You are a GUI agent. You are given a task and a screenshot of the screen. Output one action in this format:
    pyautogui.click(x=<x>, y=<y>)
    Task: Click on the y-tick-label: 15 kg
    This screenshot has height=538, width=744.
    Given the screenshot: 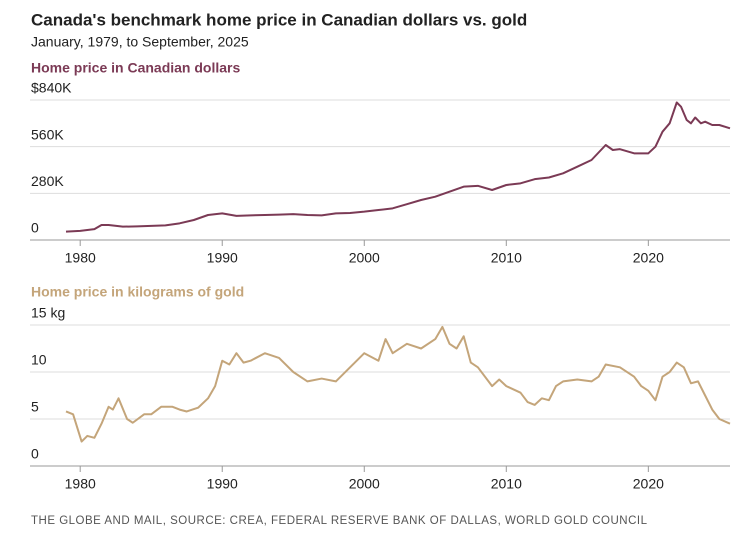 What is the action you would take?
    pyautogui.click(x=48, y=313)
    